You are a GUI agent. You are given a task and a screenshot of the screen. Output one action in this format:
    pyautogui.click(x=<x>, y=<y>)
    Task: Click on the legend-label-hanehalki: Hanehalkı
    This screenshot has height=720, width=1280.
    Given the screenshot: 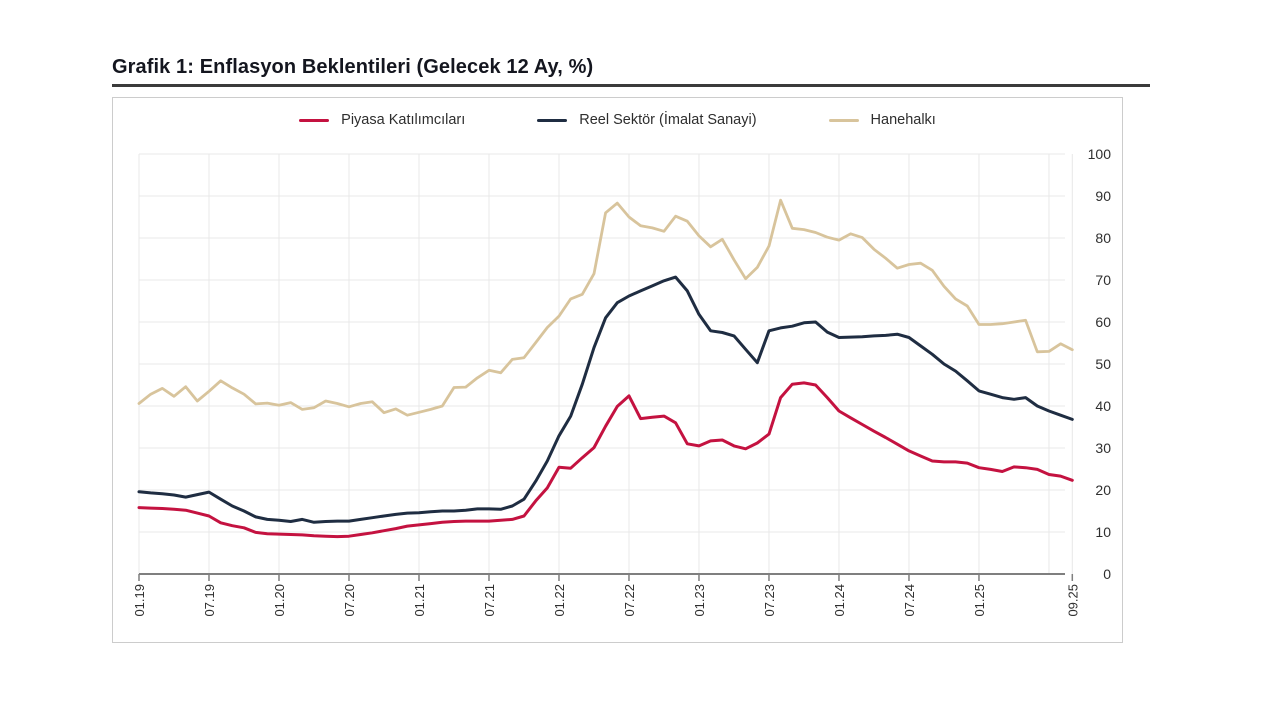 What is the action you would take?
    pyautogui.click(x=903, y=120)
    